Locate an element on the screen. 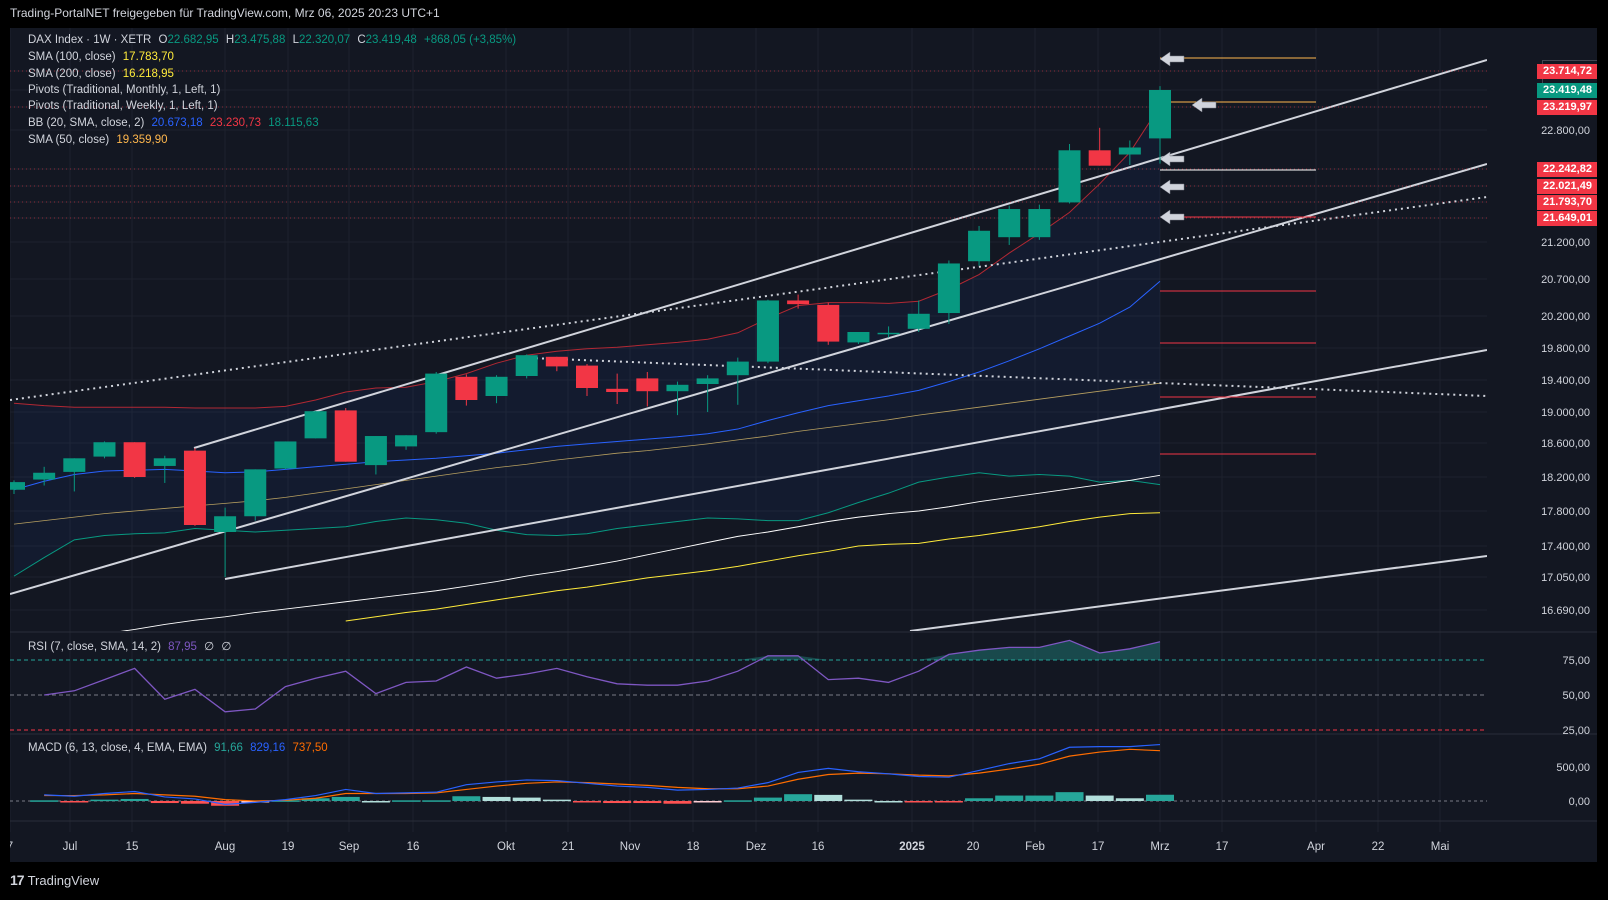  legend-bb-upper: 23.230,73 is located at coordinates (235, 123).